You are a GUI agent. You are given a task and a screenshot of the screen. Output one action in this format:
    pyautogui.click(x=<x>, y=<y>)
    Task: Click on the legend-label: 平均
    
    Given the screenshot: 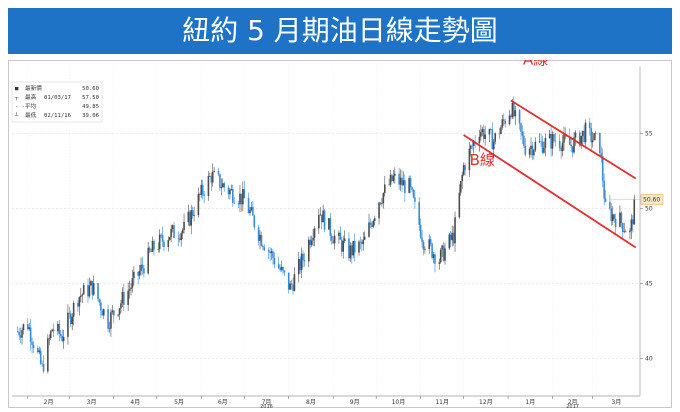 What is the action you would take?
    pyautogui.click(x=31, y=106)
    